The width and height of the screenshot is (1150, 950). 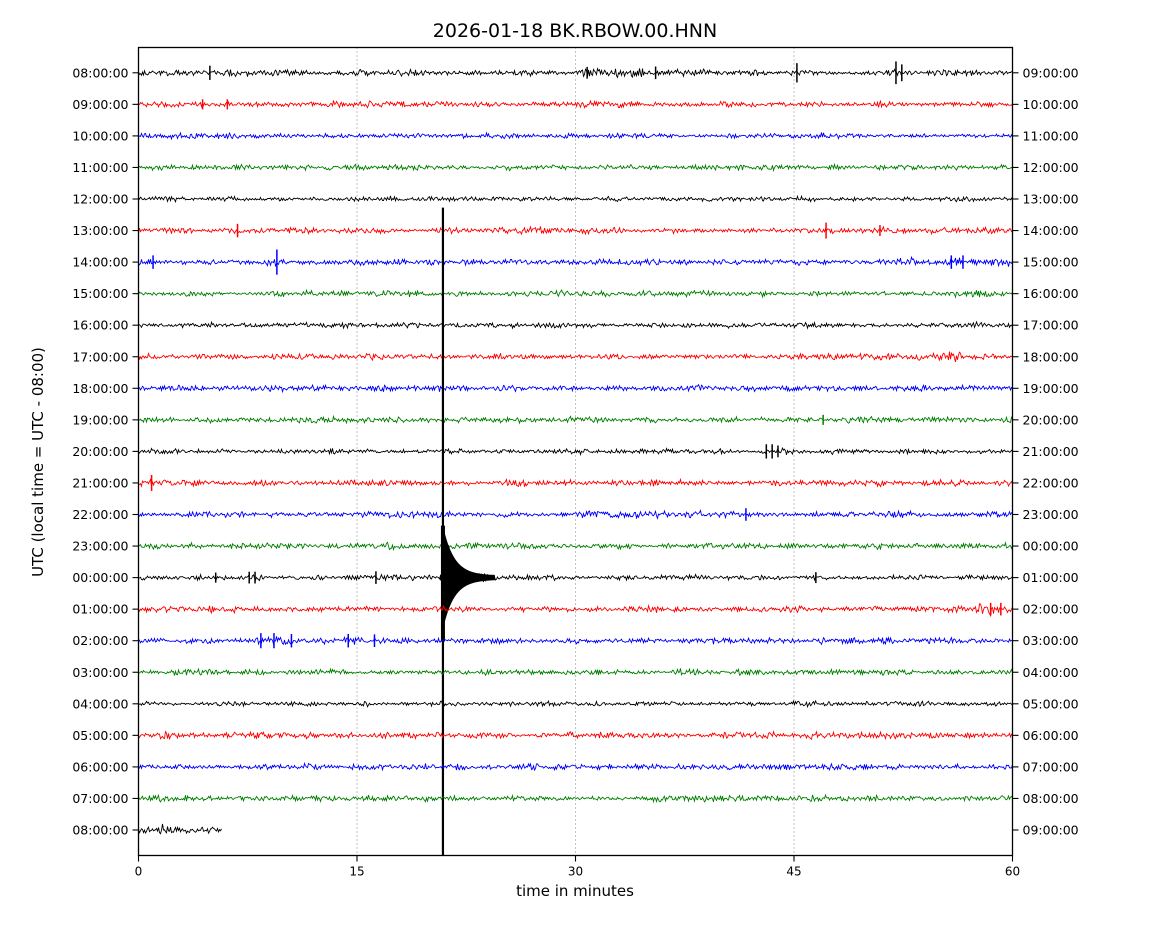 I want to click on event-spike, so click(x=467, y=531).